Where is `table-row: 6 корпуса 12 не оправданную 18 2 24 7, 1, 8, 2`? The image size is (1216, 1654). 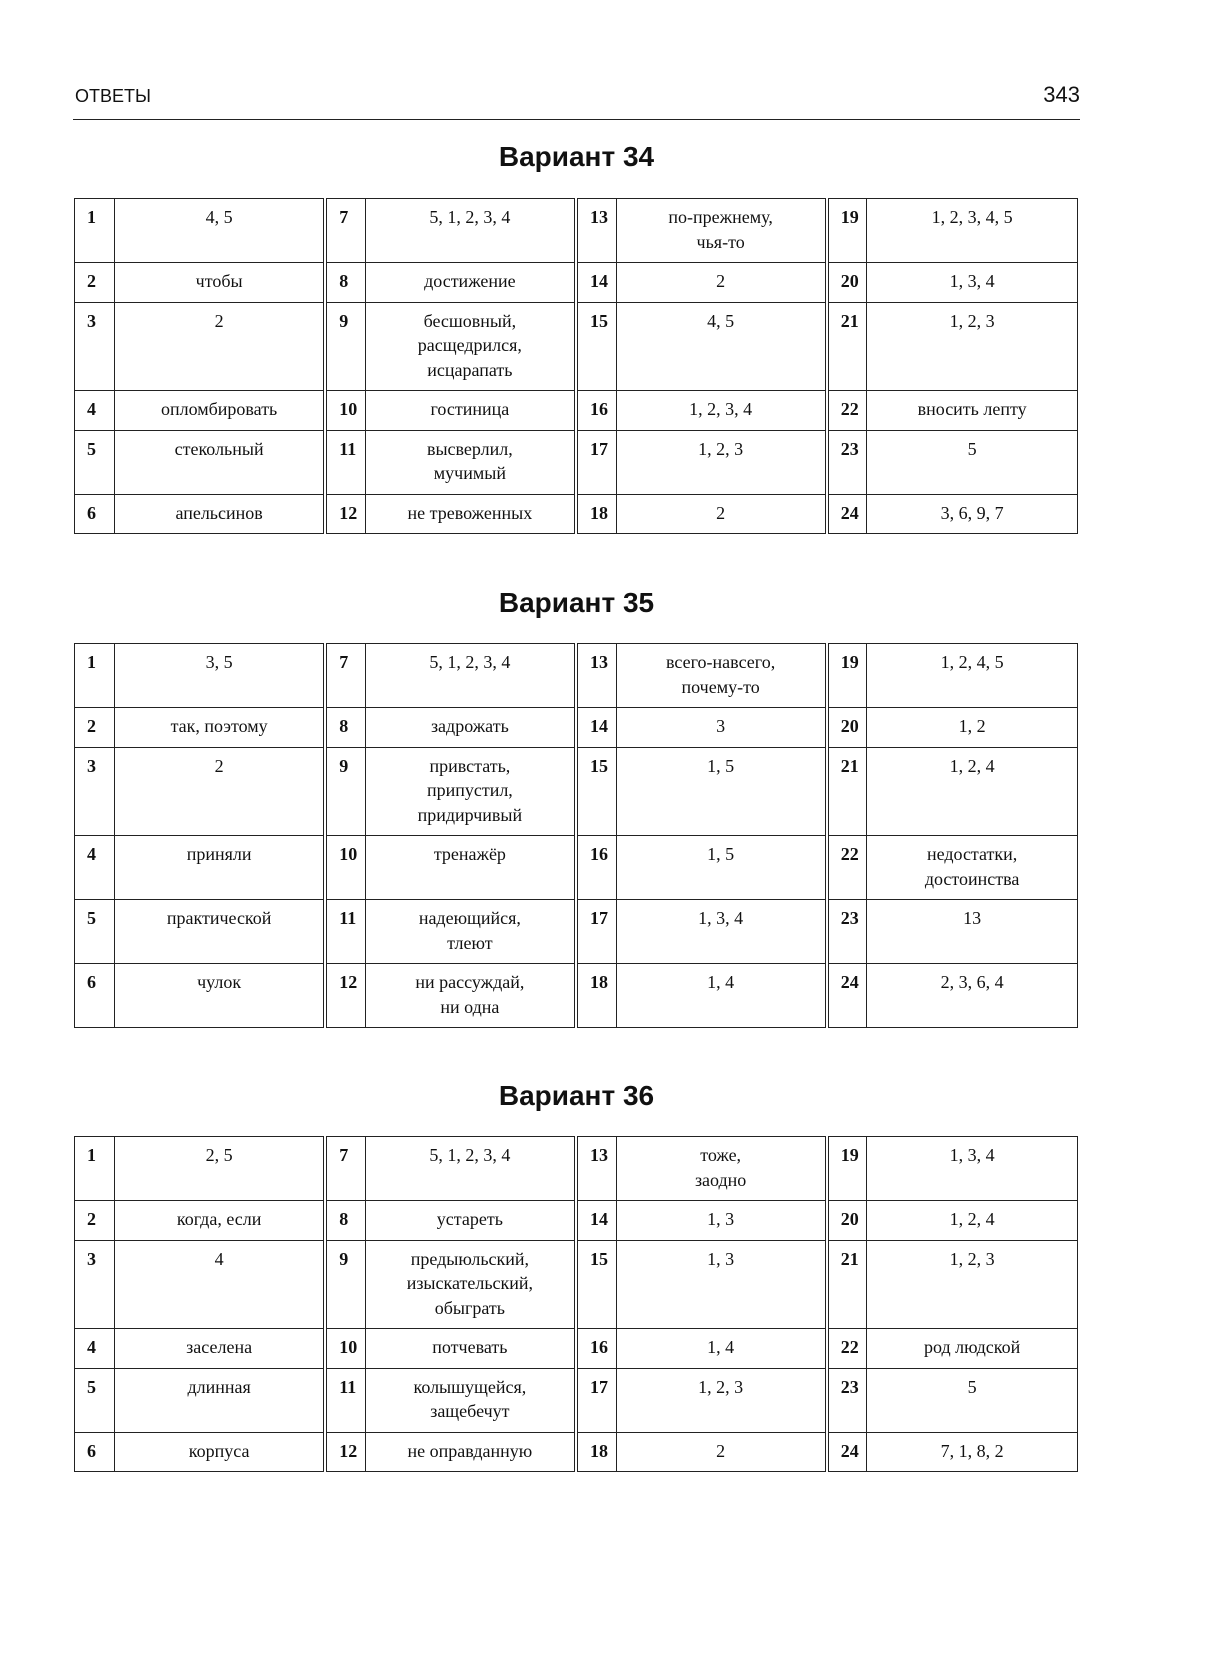
table-row: 6 корпуса 12 не оправданную 18 2 24 7, 1, 8, 2 is located at coordinates (576, 1451).